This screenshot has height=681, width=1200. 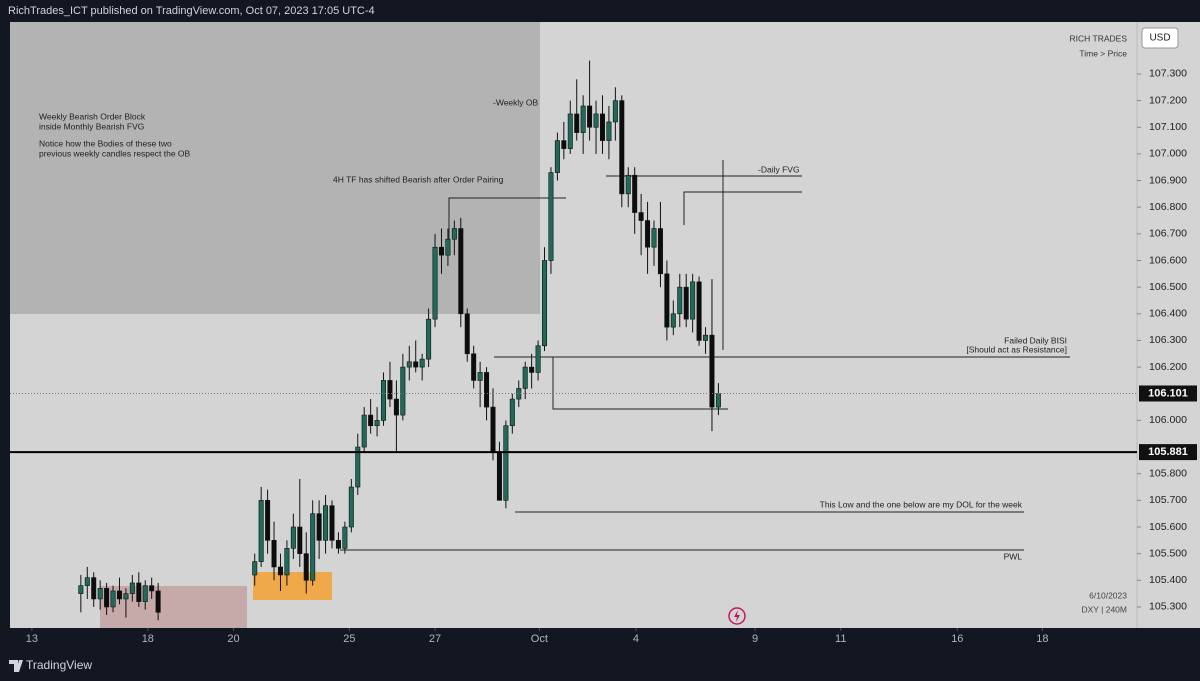 What do you see at coordinates (779, 169) in the screenshot?
I see `annotation: -Daily FVG` at bounding box center [779, 169].